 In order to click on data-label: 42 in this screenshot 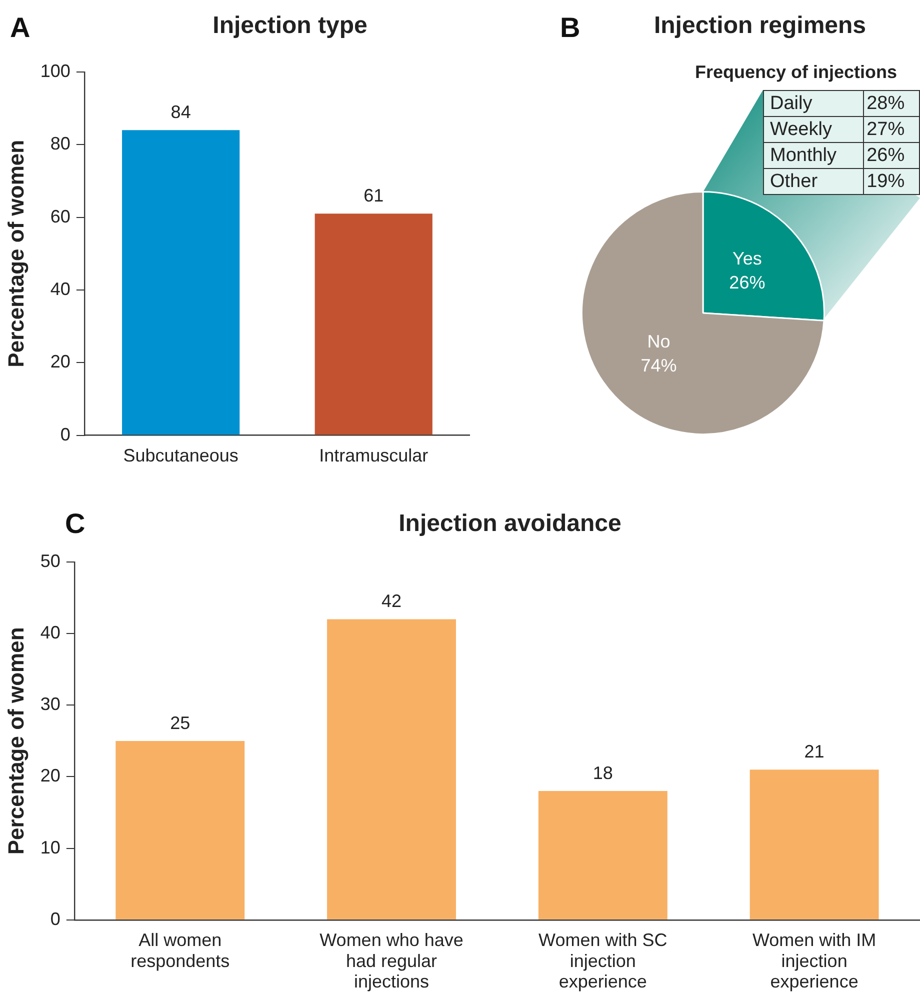, I will do `click(392, 601)`.